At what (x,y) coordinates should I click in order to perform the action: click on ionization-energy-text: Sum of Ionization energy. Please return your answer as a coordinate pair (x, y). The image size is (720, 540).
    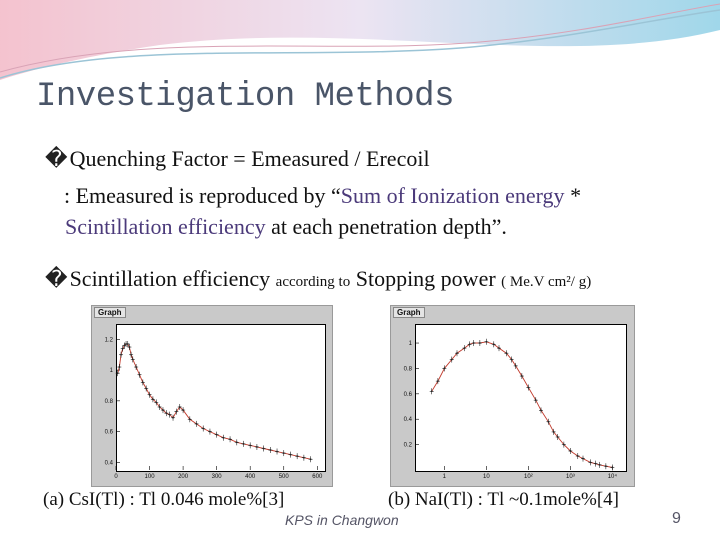
    Looking at the image, I should click on (452, 195).